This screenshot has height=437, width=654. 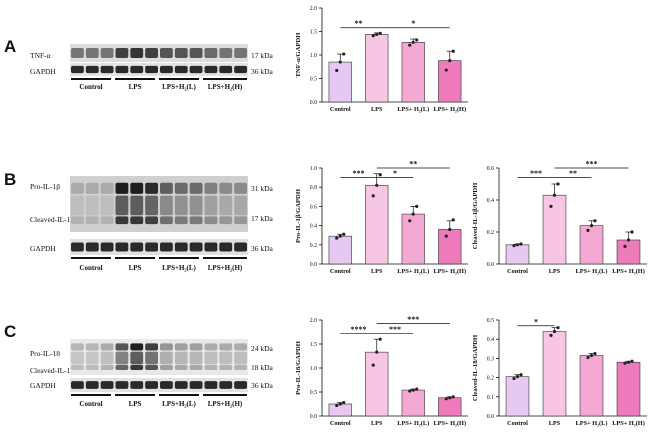 I want to click on kda-tnf: 17 kDa, so click(x=262, y=55).